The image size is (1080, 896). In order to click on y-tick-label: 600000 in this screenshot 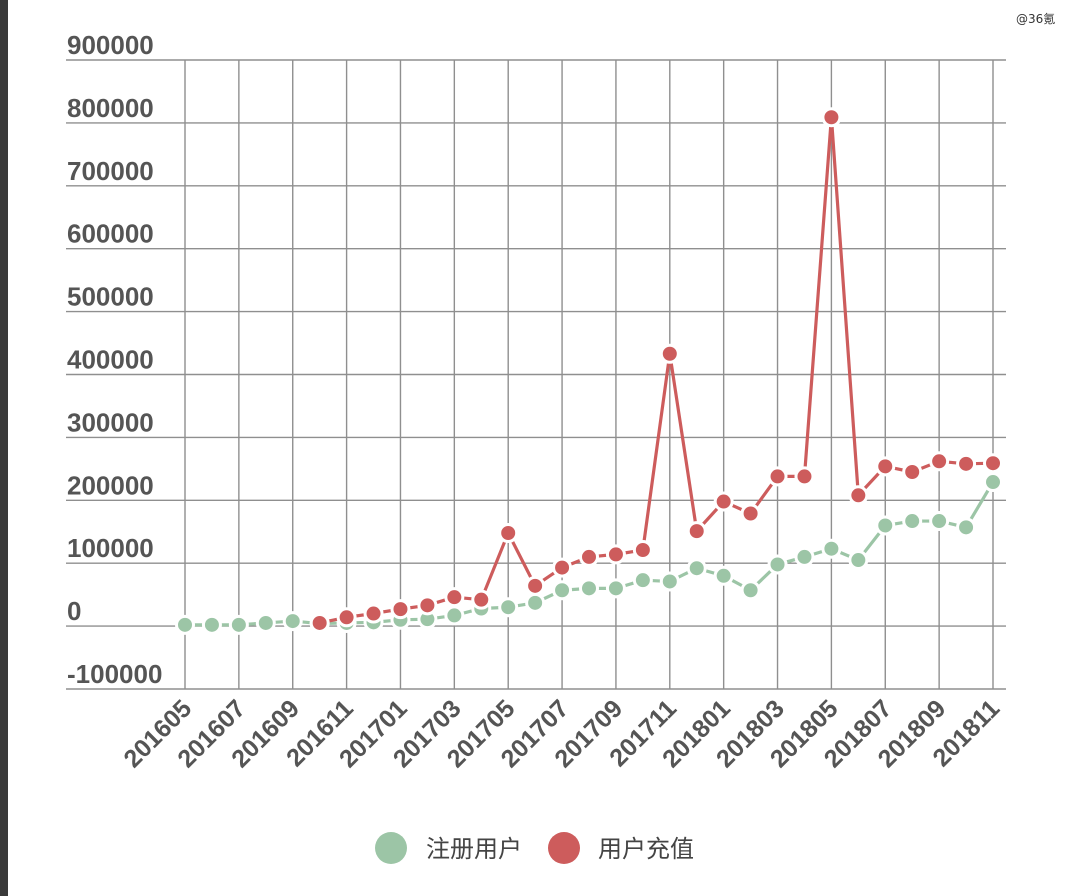, I will do `click(110, 234)`.